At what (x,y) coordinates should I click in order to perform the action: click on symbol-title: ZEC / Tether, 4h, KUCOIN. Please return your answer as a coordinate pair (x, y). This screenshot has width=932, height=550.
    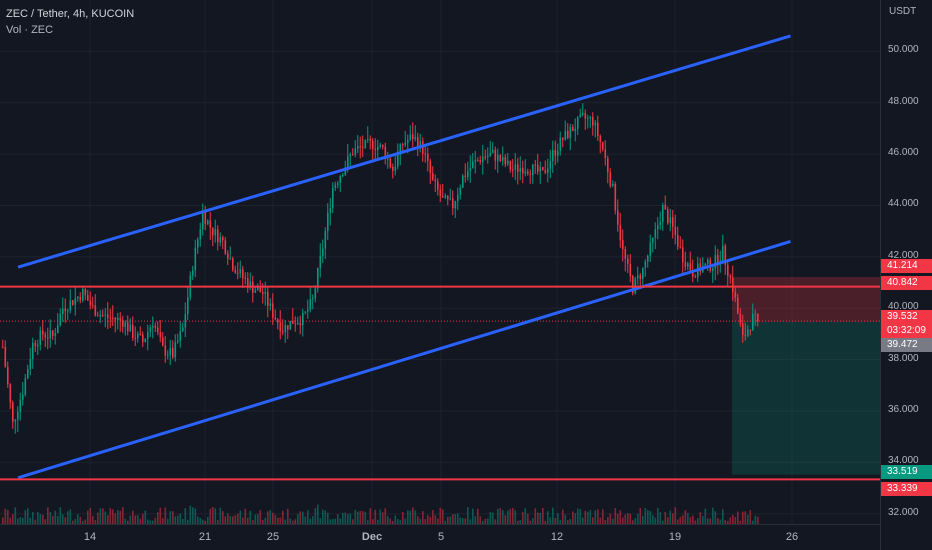
    Looking at the image, I should click on (70, 14).